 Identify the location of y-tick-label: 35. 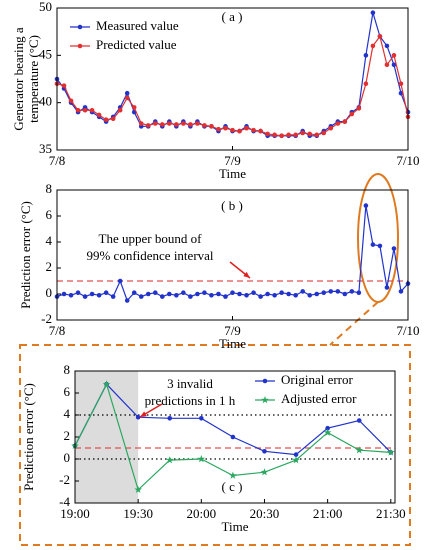
(45, 148).